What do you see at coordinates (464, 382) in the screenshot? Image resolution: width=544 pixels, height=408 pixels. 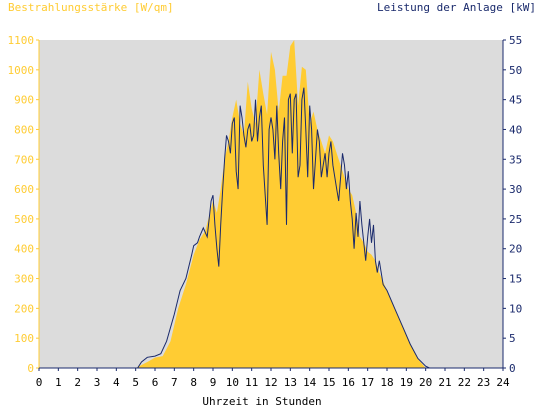 I see `x-tick-label: 22` at bounding box center [464, 382].